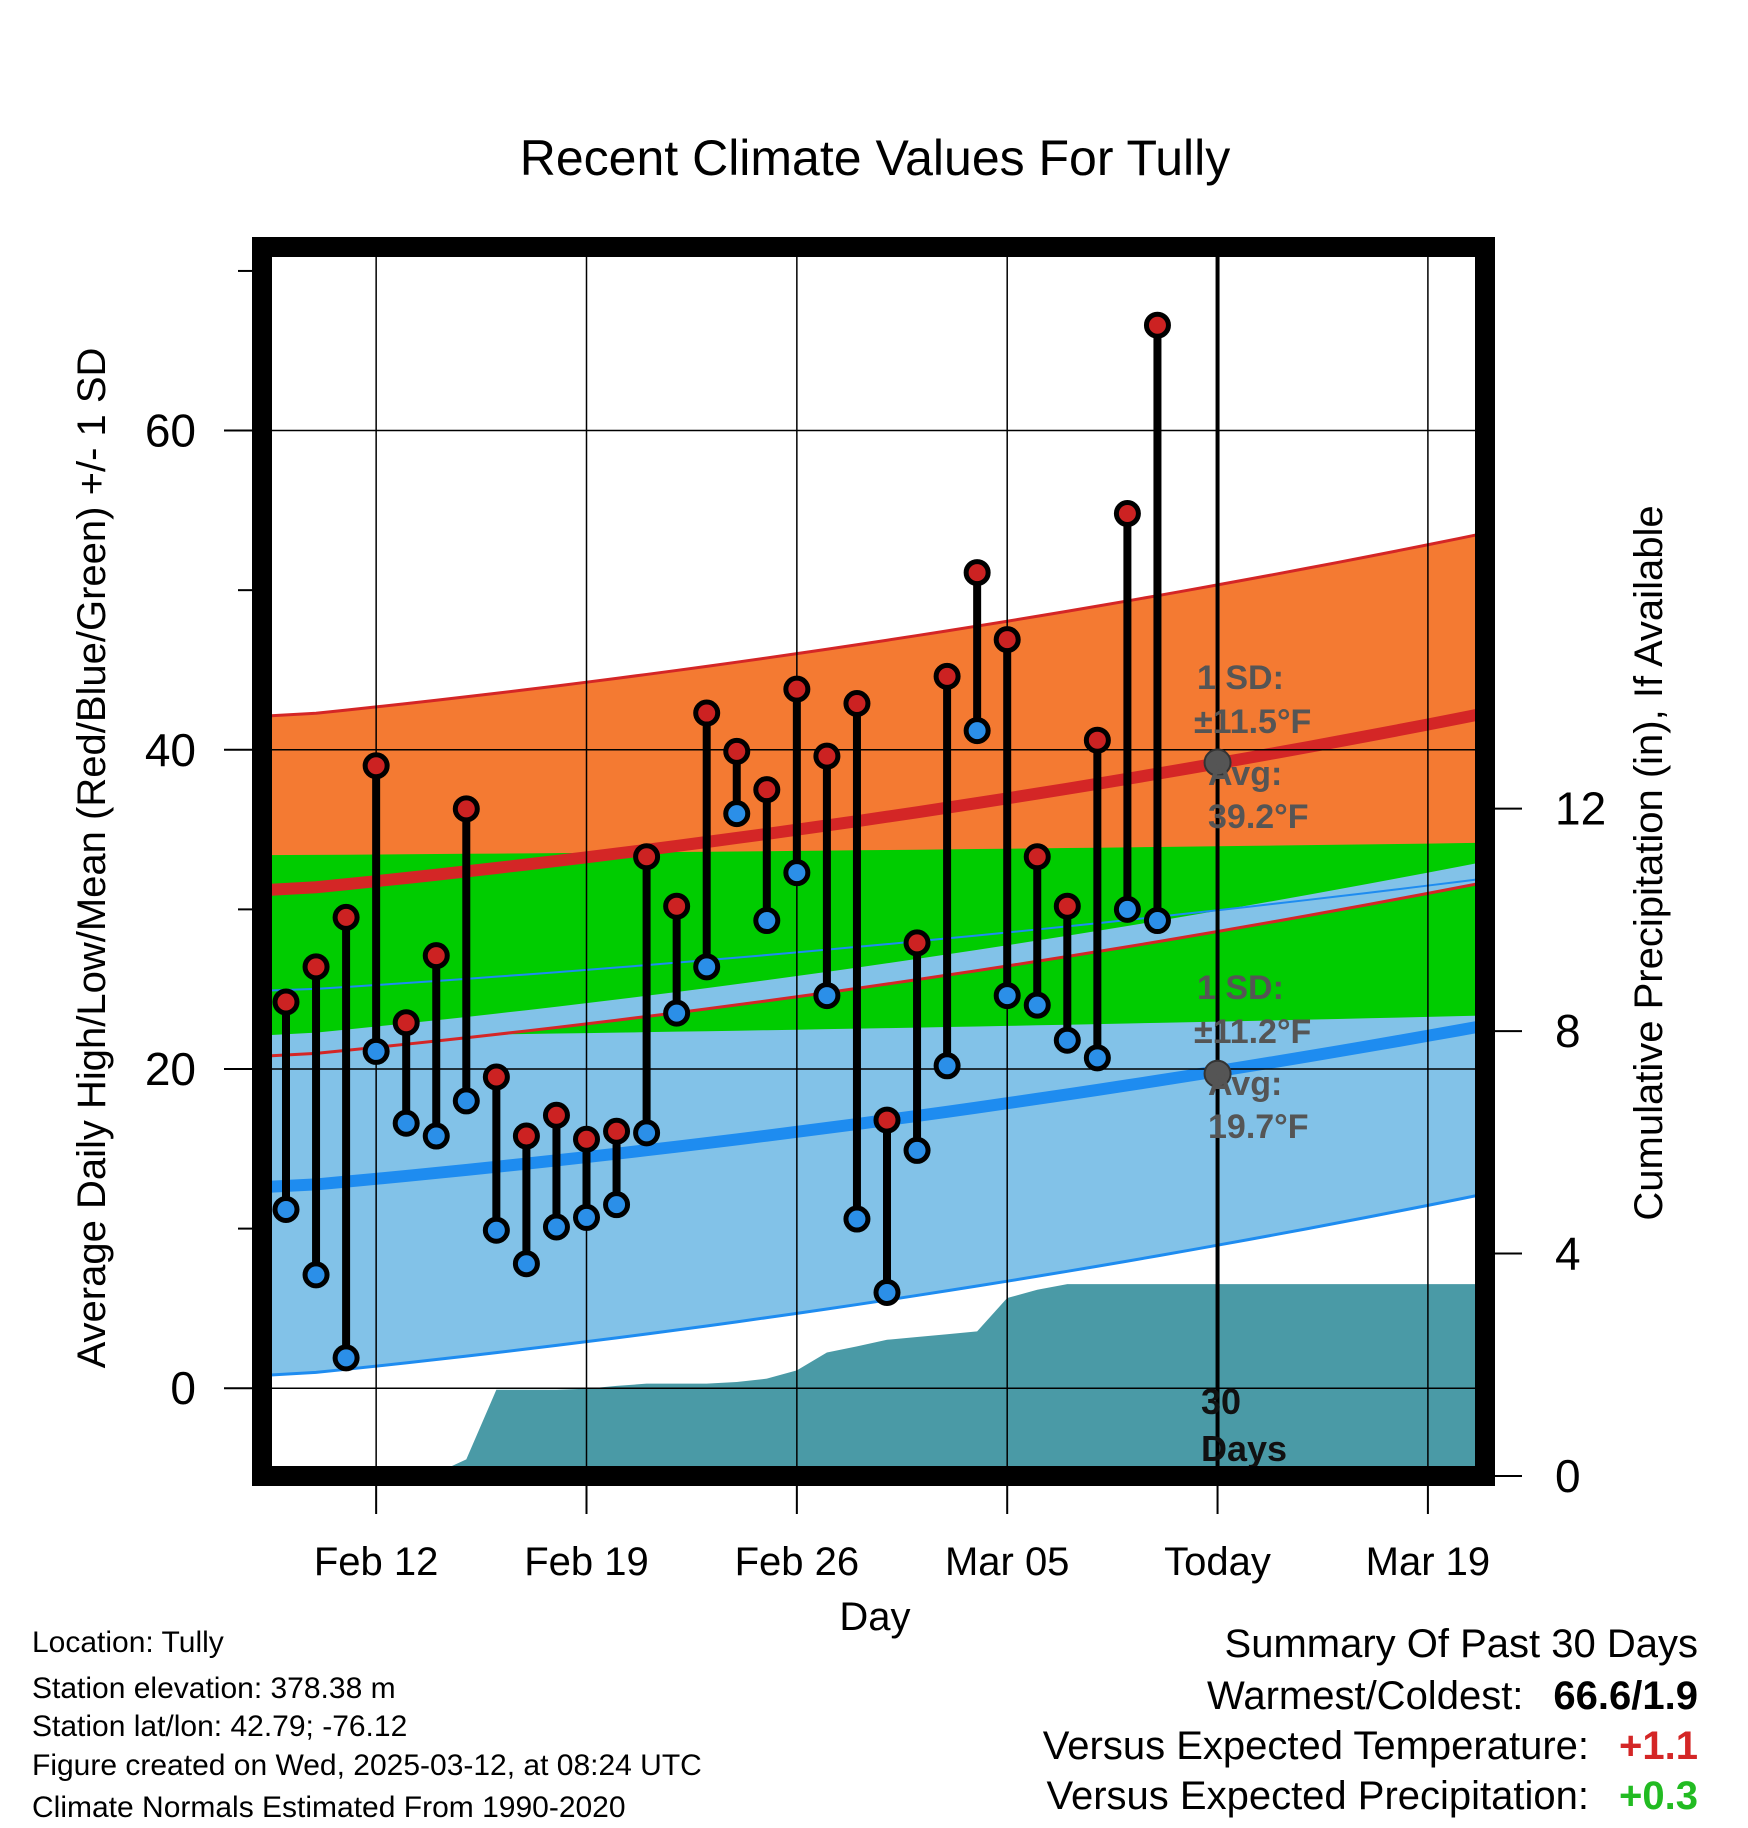  I want to click on low-sd-lower-line, so click(873, 1282).